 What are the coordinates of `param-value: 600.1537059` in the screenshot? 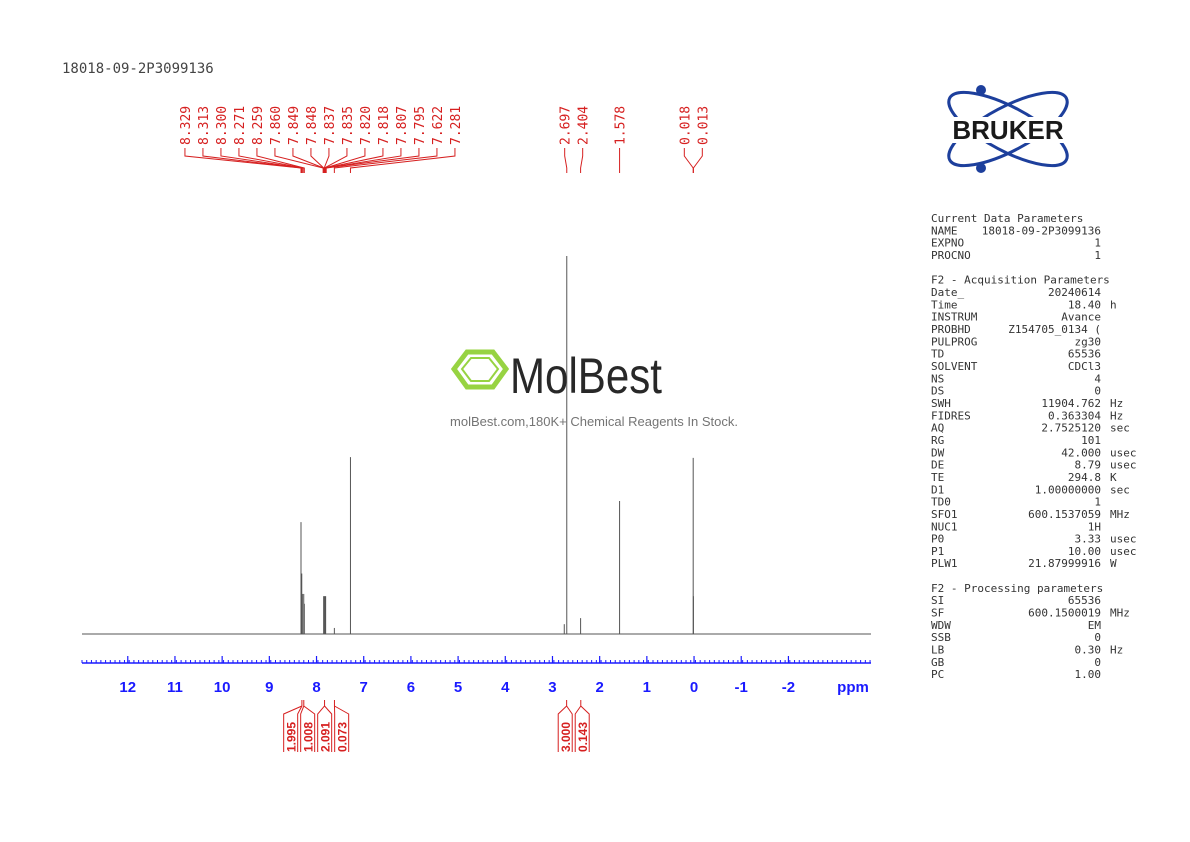 It's located at (1064, 514).